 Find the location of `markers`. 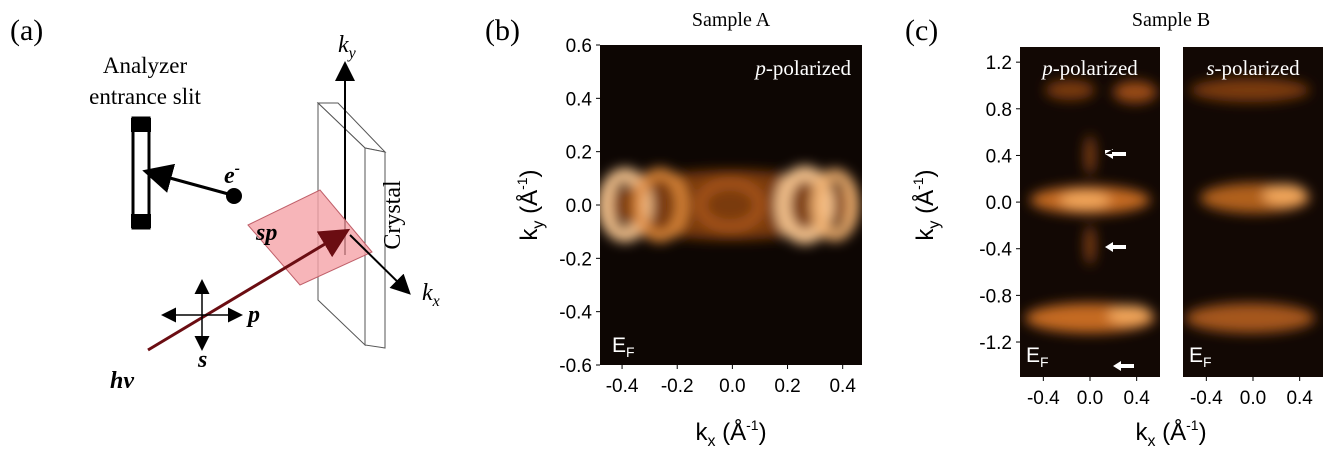

markers is located at coordinates (1119, 260).